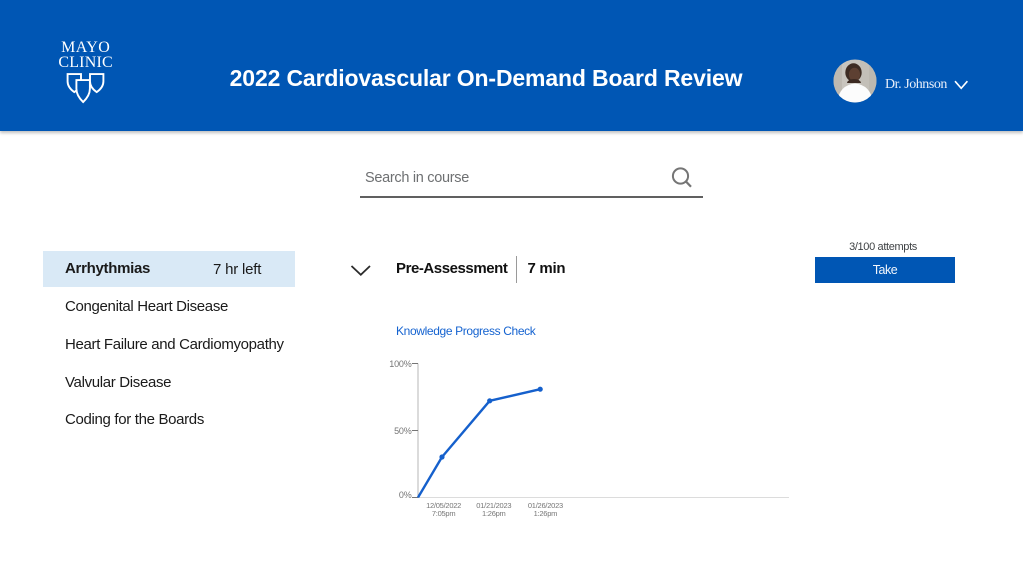  What do you see at coordinates (444, 513) in the screenshot?
I see `svg-text: 7:05pm` at bounding box center [444, 513].